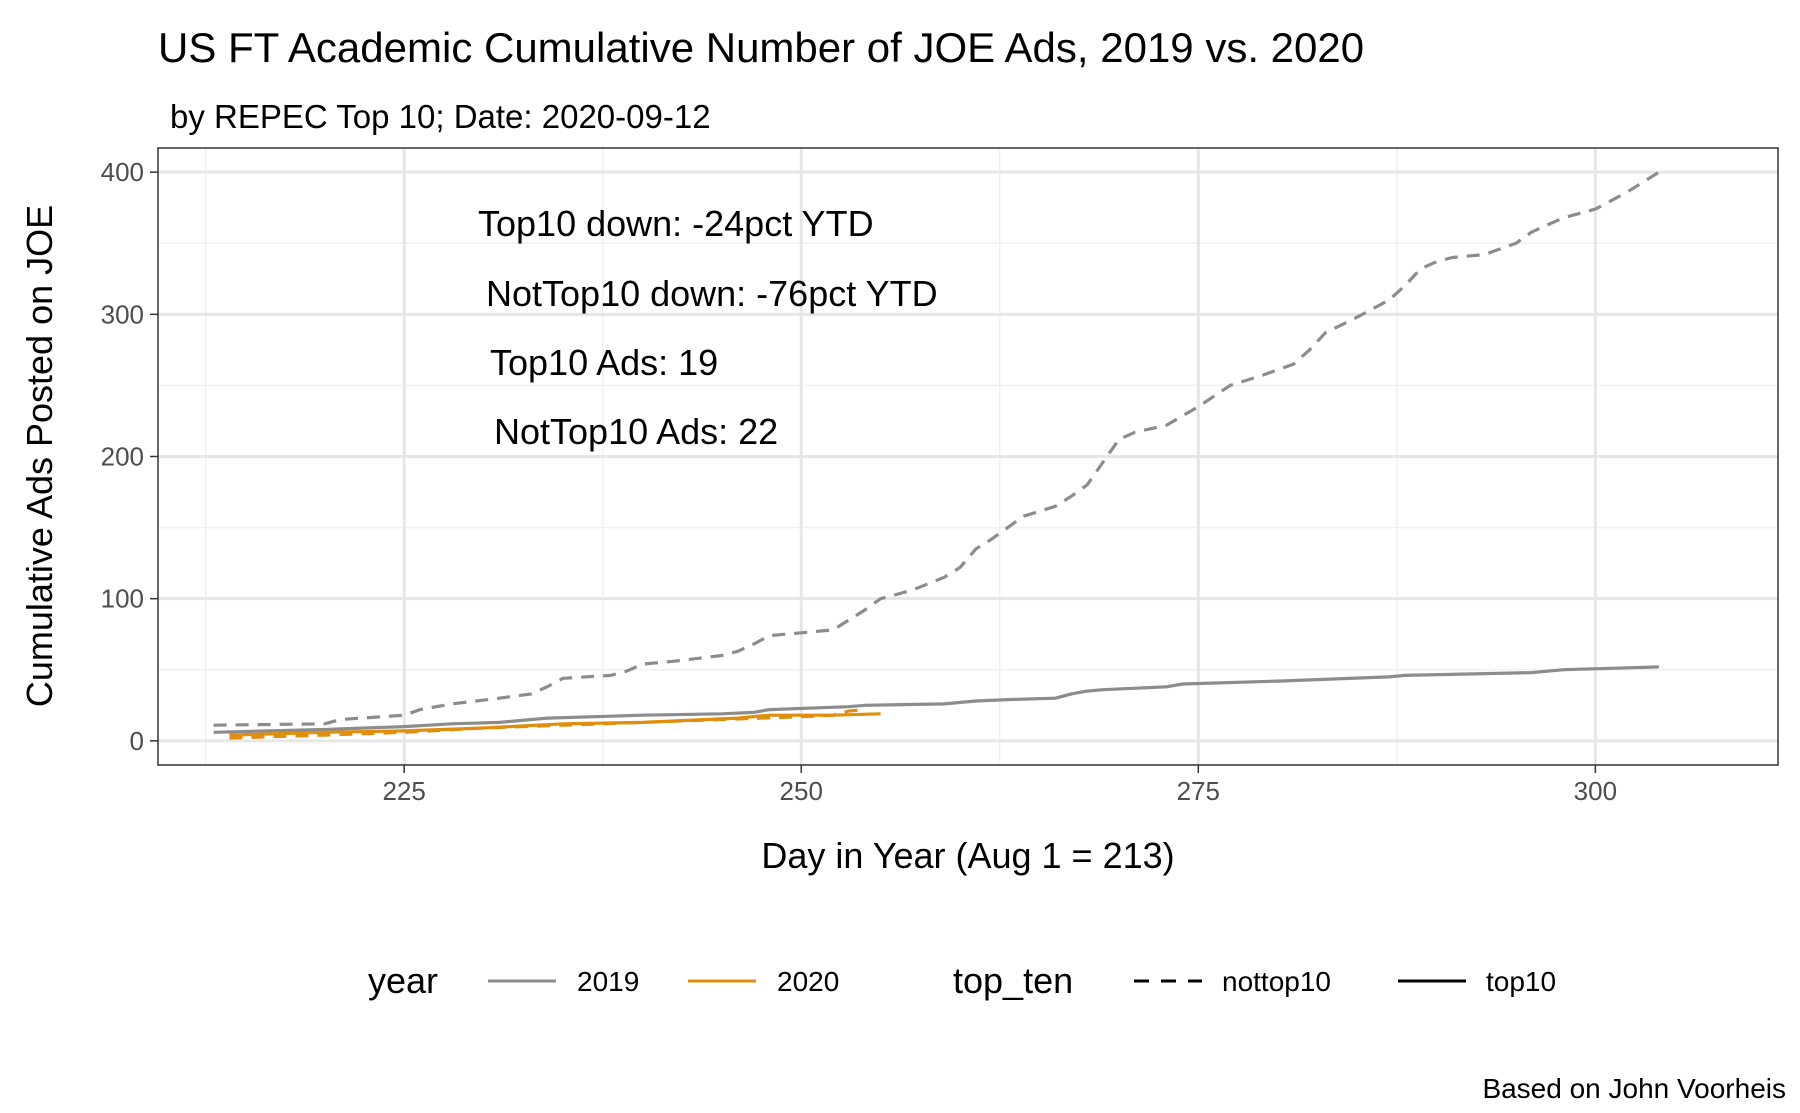 The height and width of the screenshot is (1113, 1800). What do you see at coordinates (440, 116) in the screenshot?
I see `chart-subtitle: by REPEC Top 10; Date: 2020-09-12` at bounding box center [440, 116].